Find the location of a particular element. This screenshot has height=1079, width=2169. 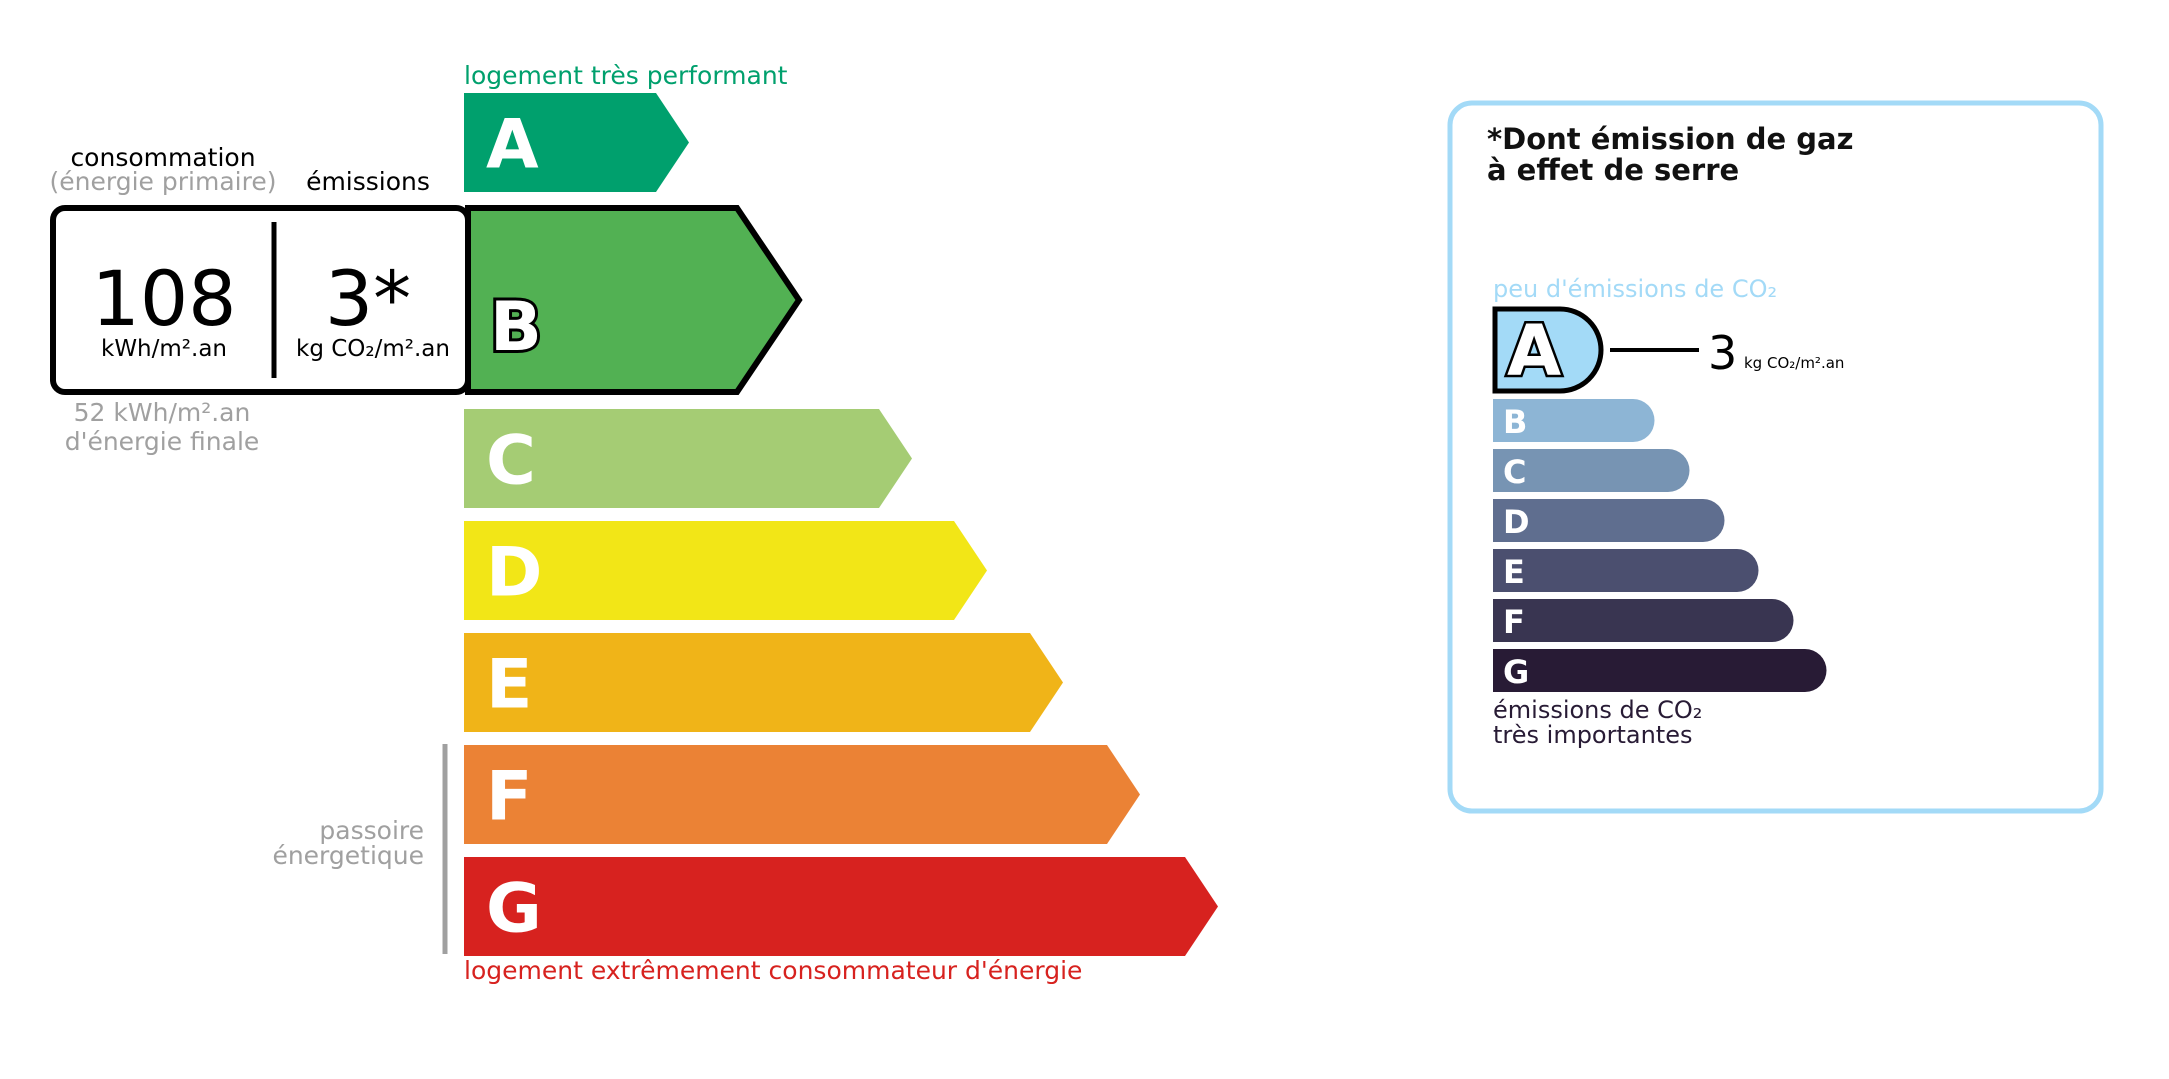

energy-class-letter: F is located at coordinates (509, 797).